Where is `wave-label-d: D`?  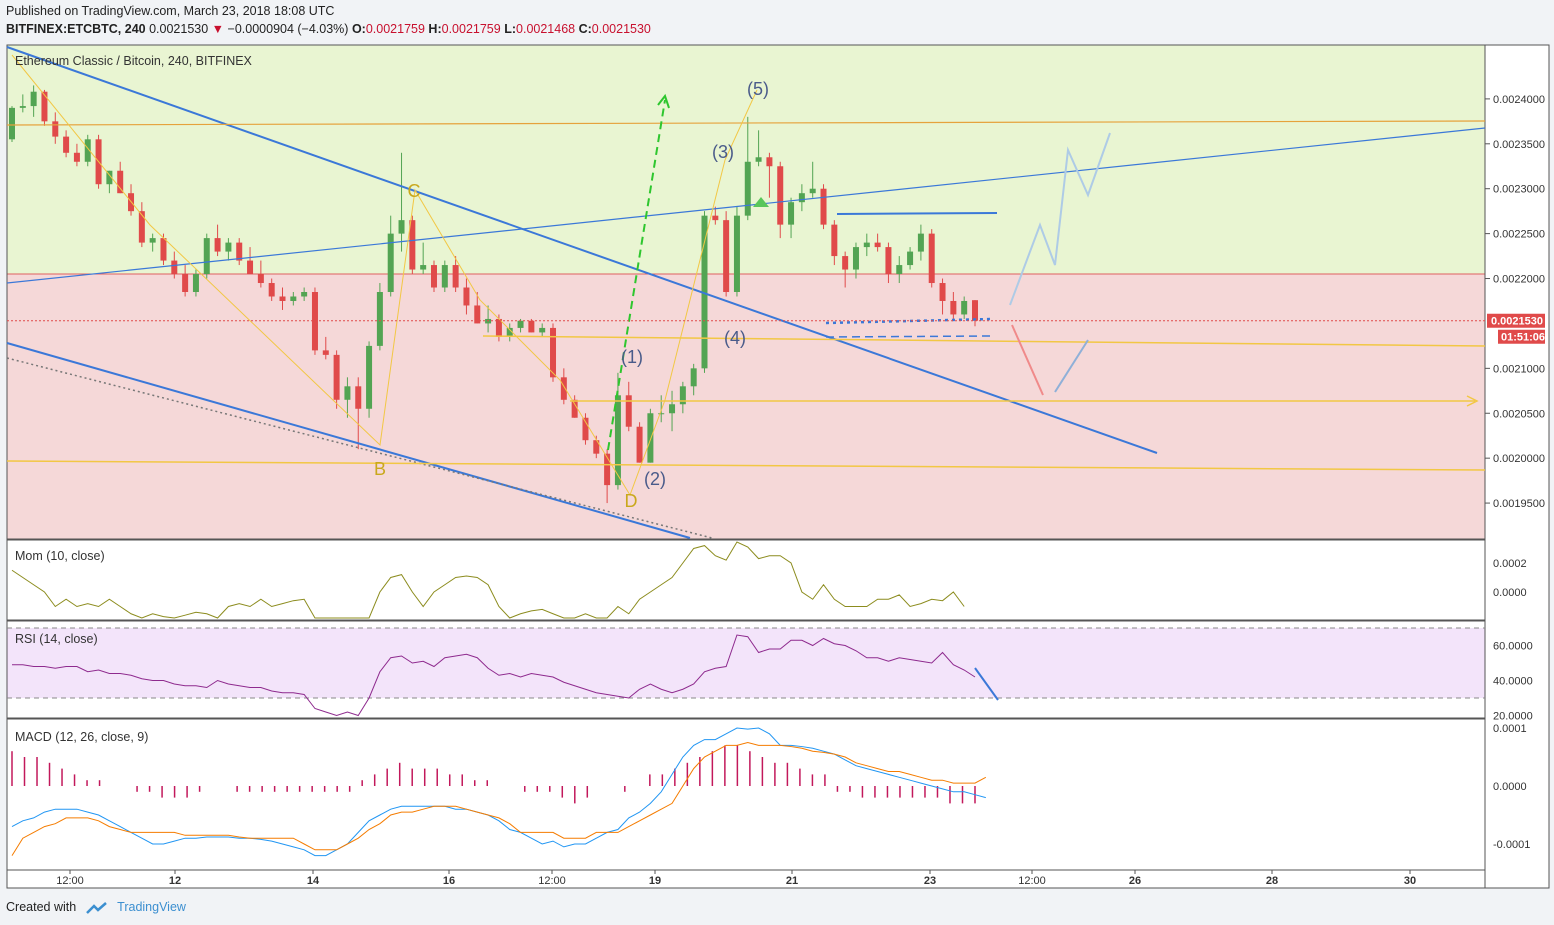 wave-label-d: D is located at coordinates (631, 501).